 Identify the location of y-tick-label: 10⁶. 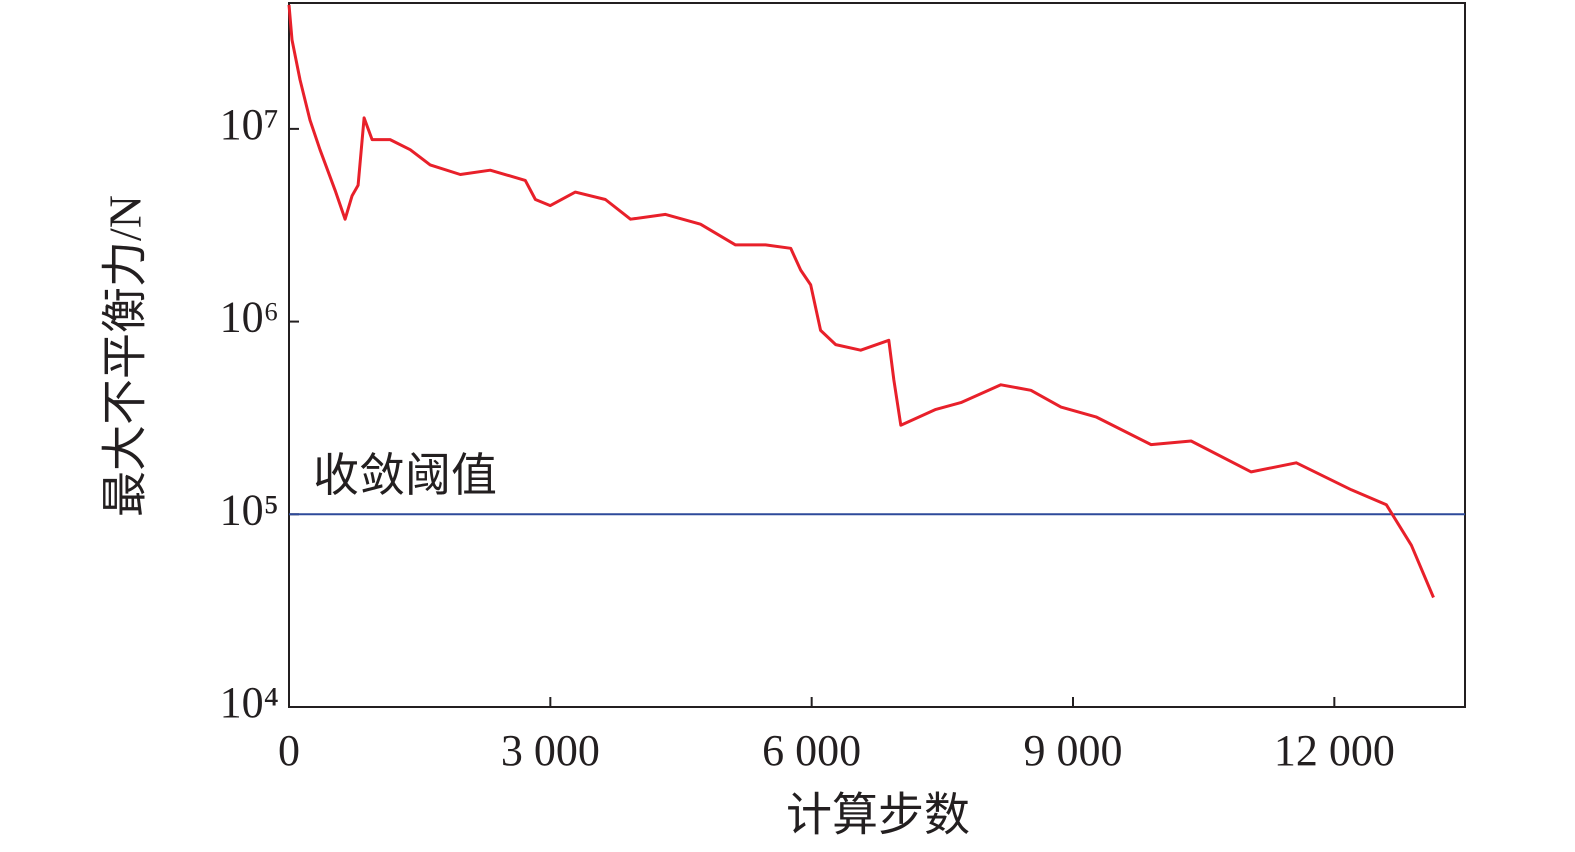
(249, 317).